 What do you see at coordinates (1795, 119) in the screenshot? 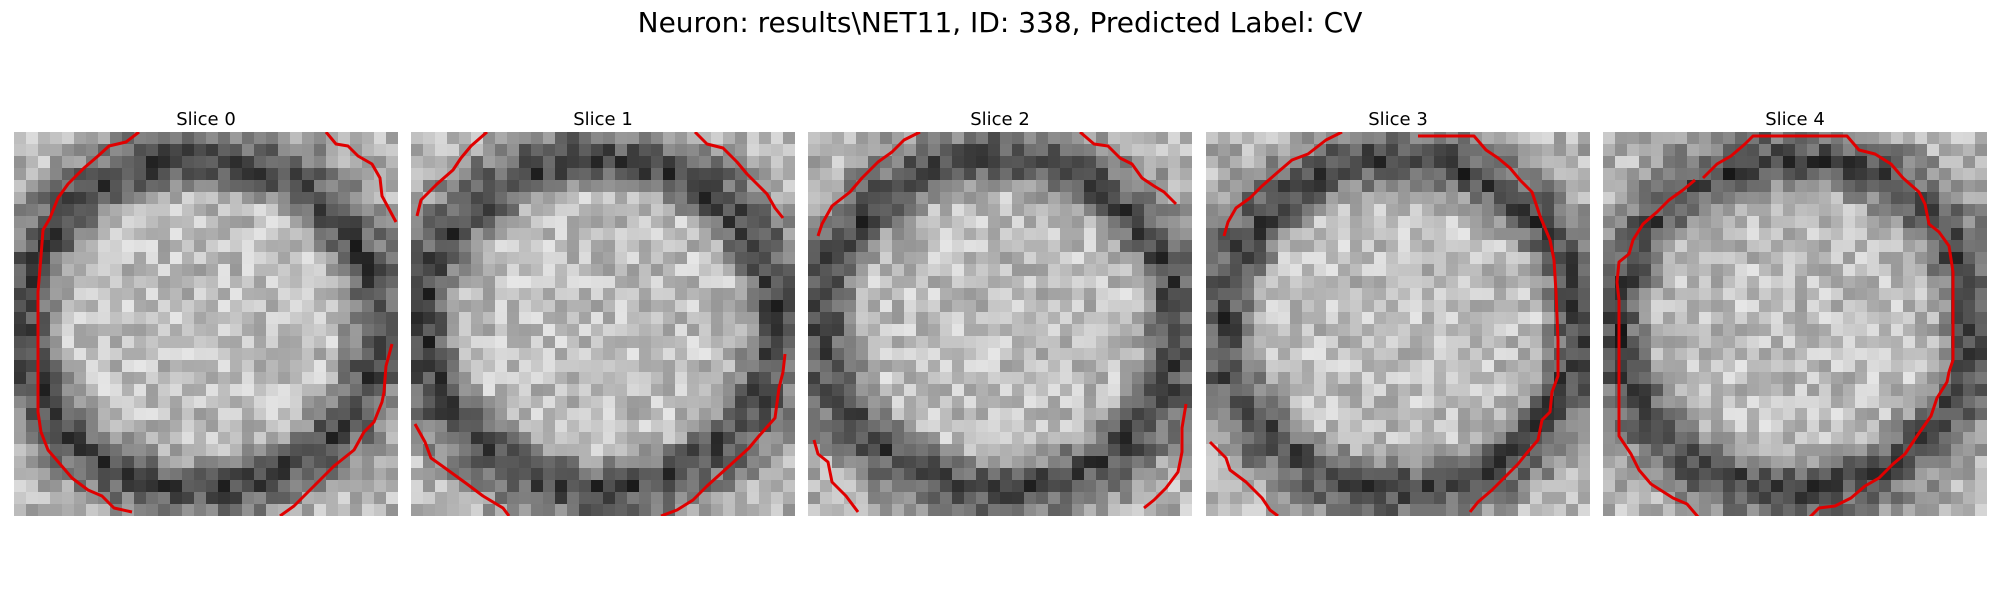
I see `slice-title-4: Slice 4` at bounding box center [1795, 119].